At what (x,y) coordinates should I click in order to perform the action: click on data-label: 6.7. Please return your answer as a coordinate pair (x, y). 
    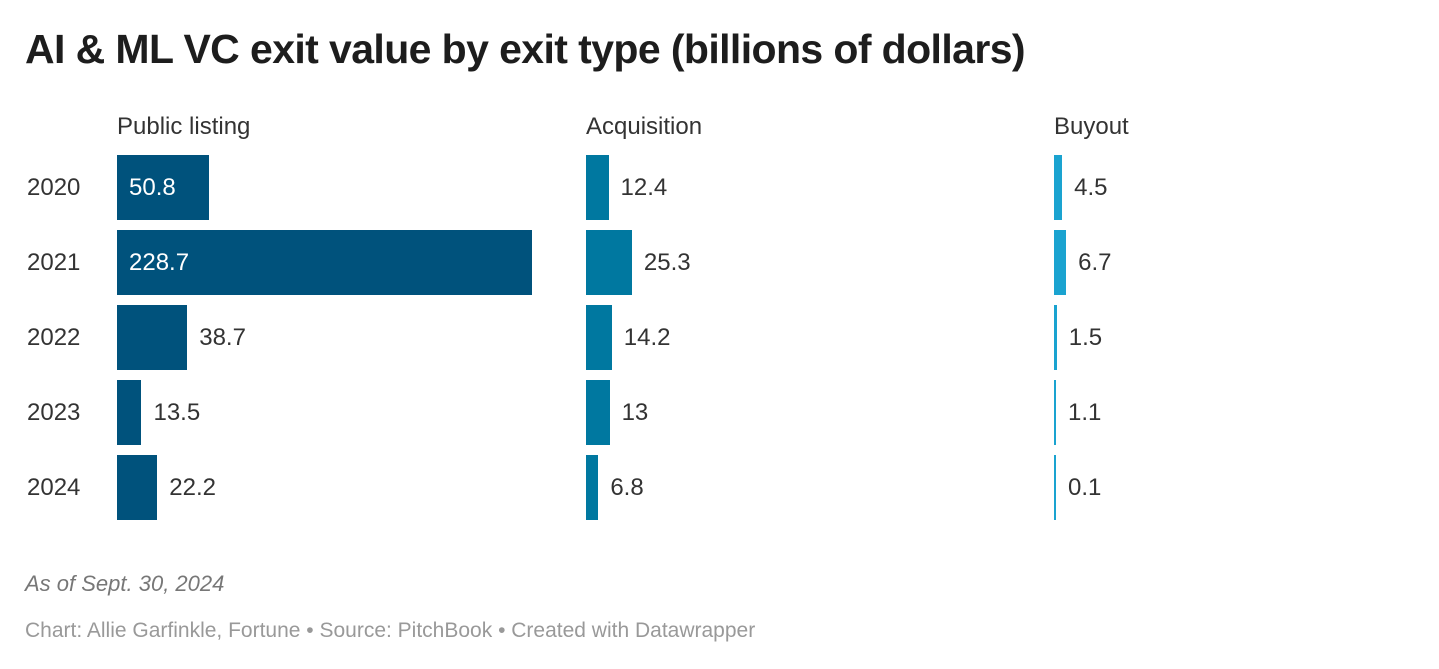
    Looking at the image, I should click on (1095, 262).